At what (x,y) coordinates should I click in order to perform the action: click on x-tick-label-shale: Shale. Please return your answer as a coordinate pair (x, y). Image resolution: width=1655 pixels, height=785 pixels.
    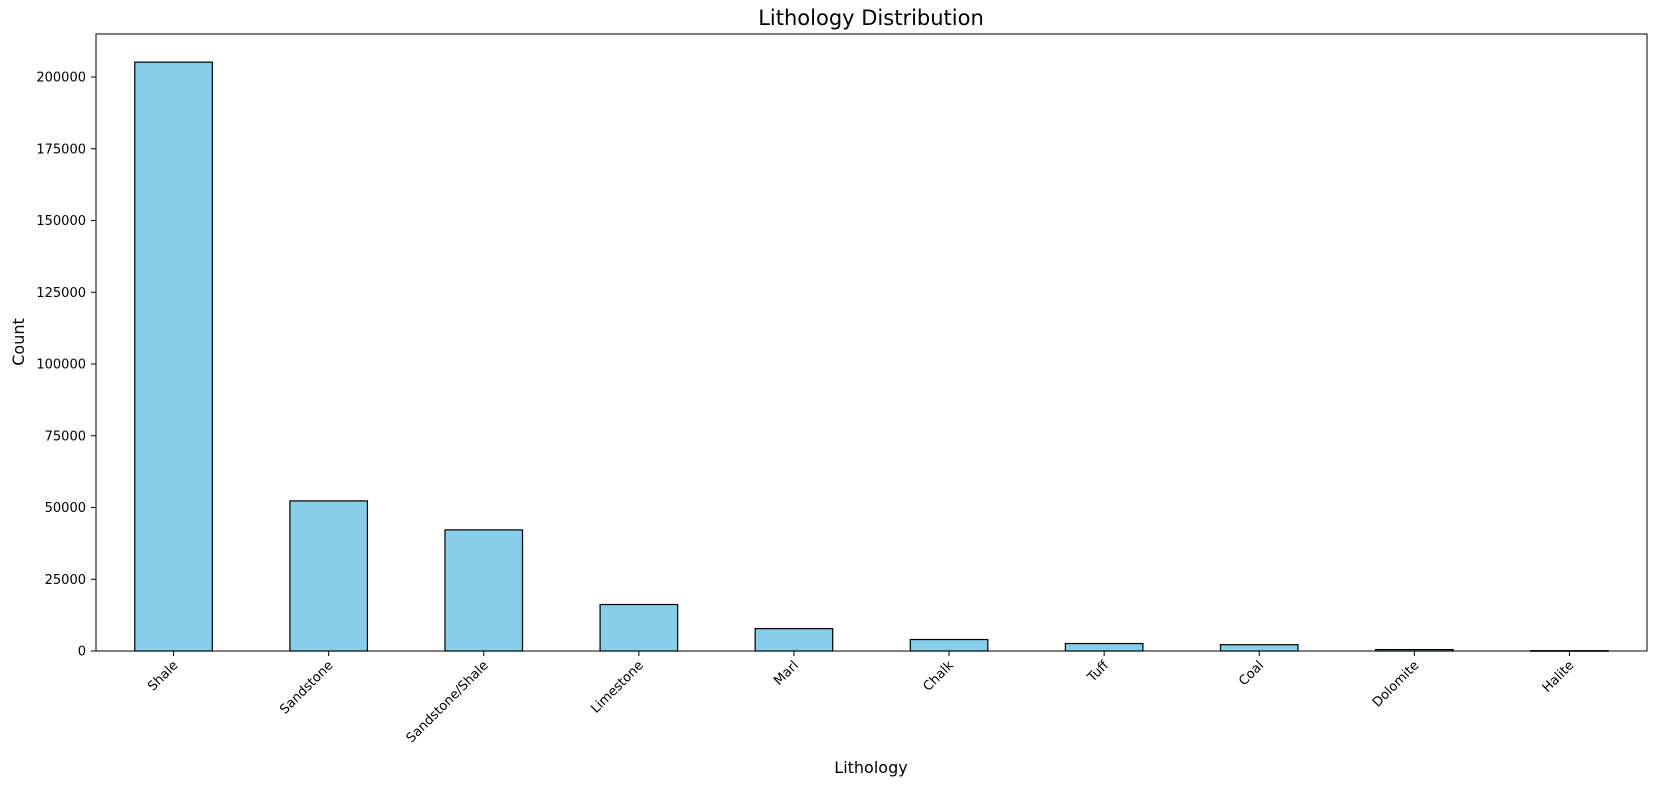
    Looking at the image, I should click on (163, 676).